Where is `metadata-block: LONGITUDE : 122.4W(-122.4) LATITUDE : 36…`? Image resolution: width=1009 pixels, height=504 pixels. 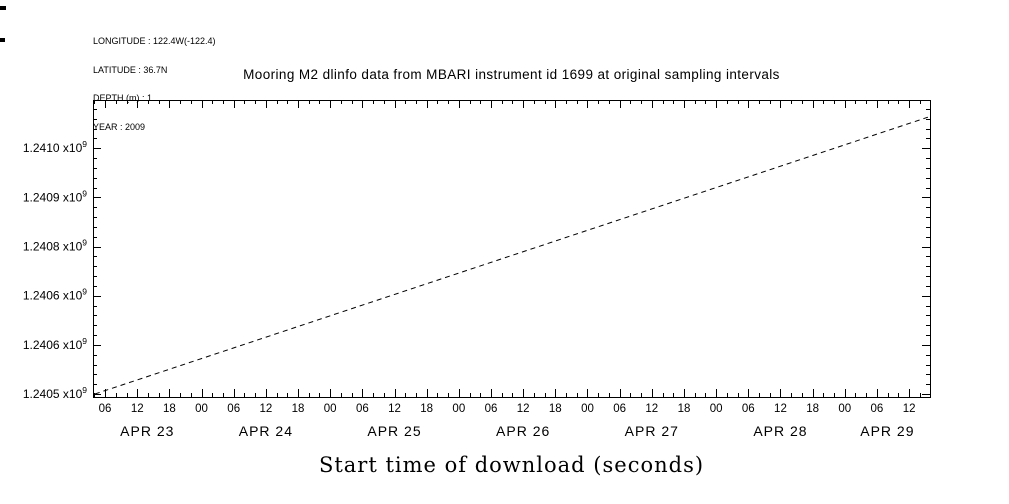 metadata-block: LONGITUDE : 122.4W(-122.4) LATITUDE : 36… is located at coordinates (154, 84).